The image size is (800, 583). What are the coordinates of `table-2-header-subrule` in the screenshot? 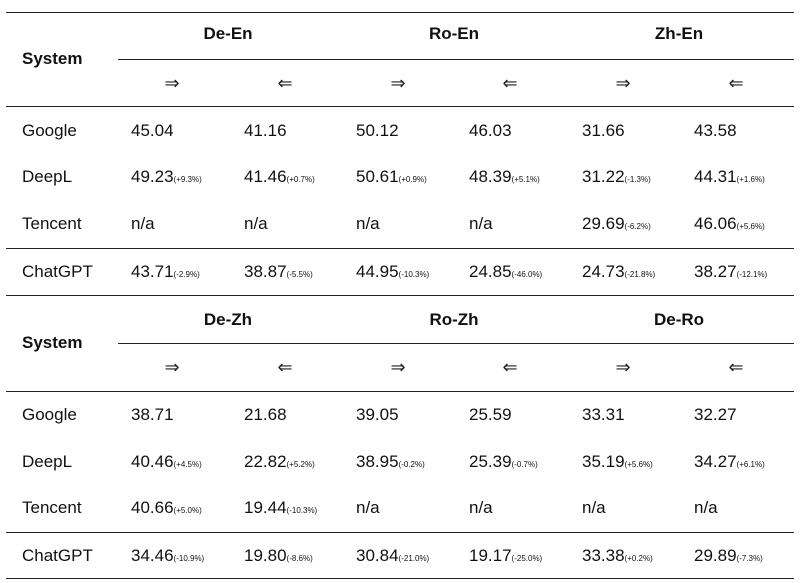 It's located at (456, 343).